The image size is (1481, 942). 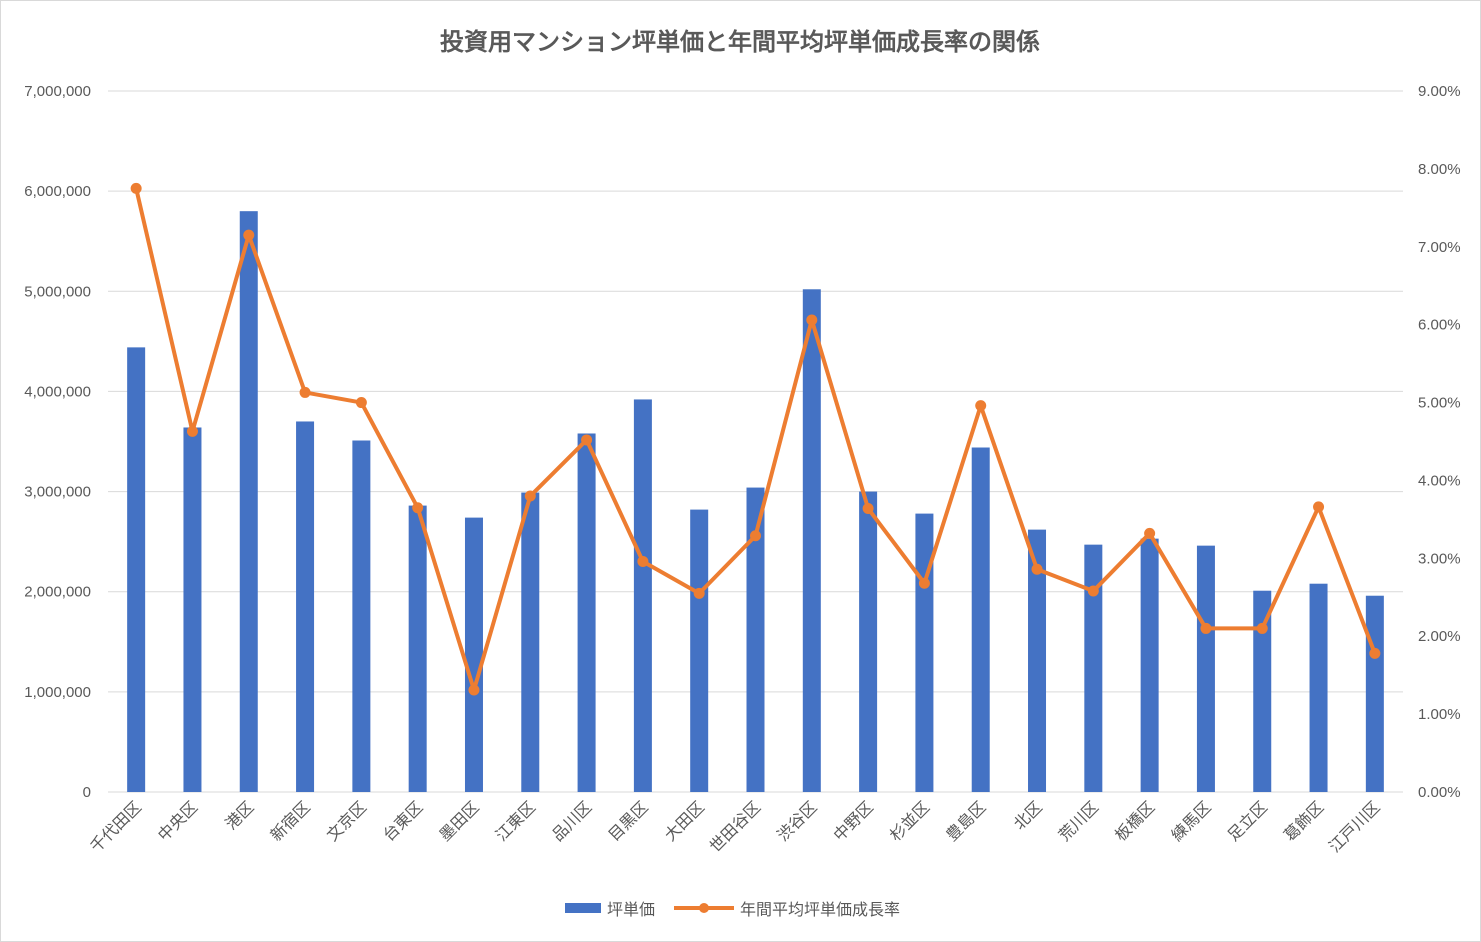 I want to click on category-label: 新宿区, so click(x=290, y=820).